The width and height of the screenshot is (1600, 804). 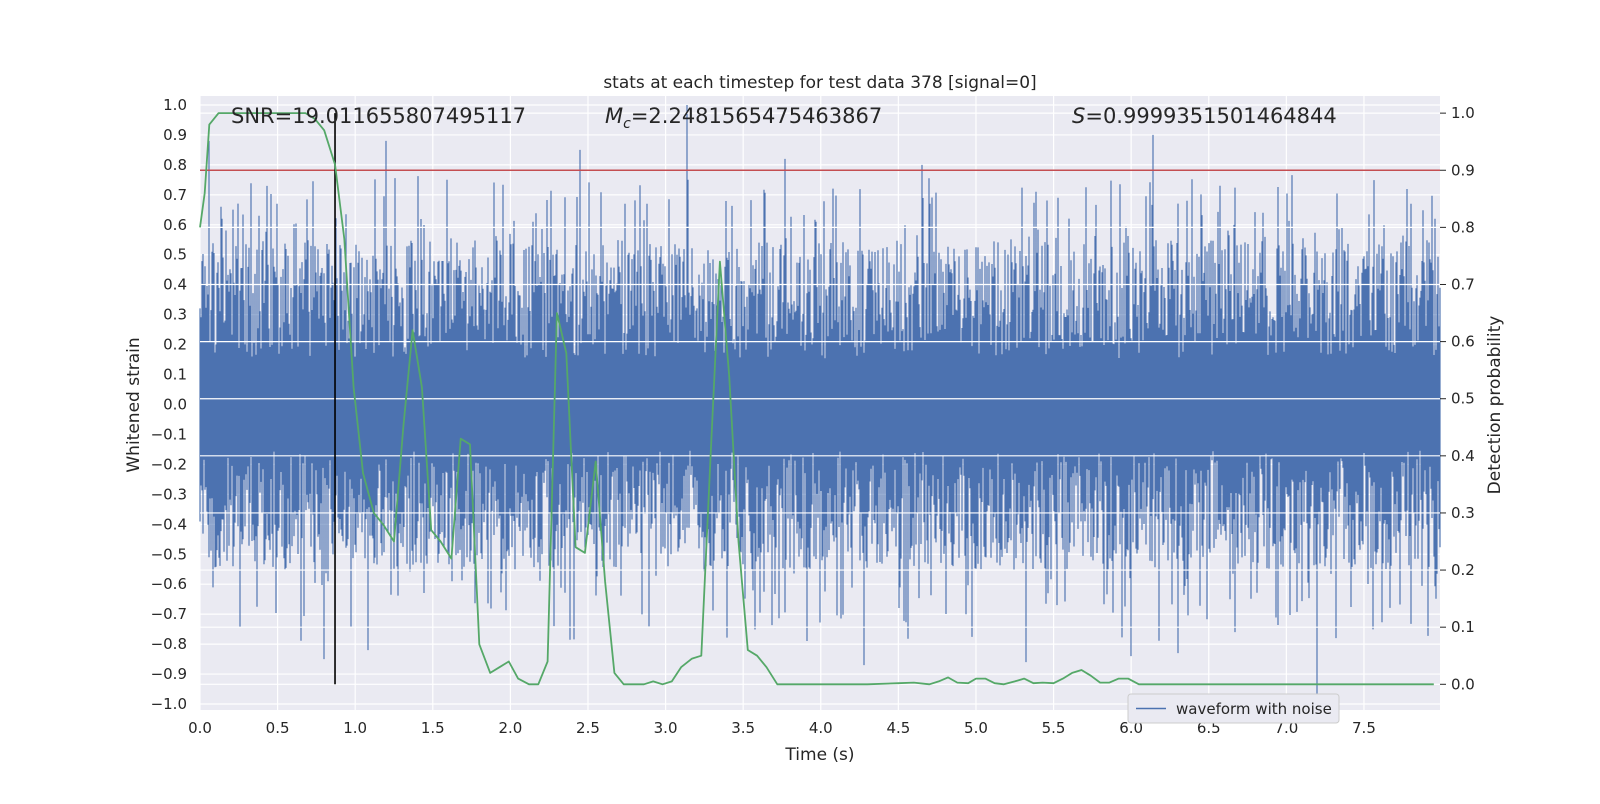 What do you see at coordinates (278, 728) in the screenshot?
I see `x-tick-label: 0.5` at bounding box center [278, 728].